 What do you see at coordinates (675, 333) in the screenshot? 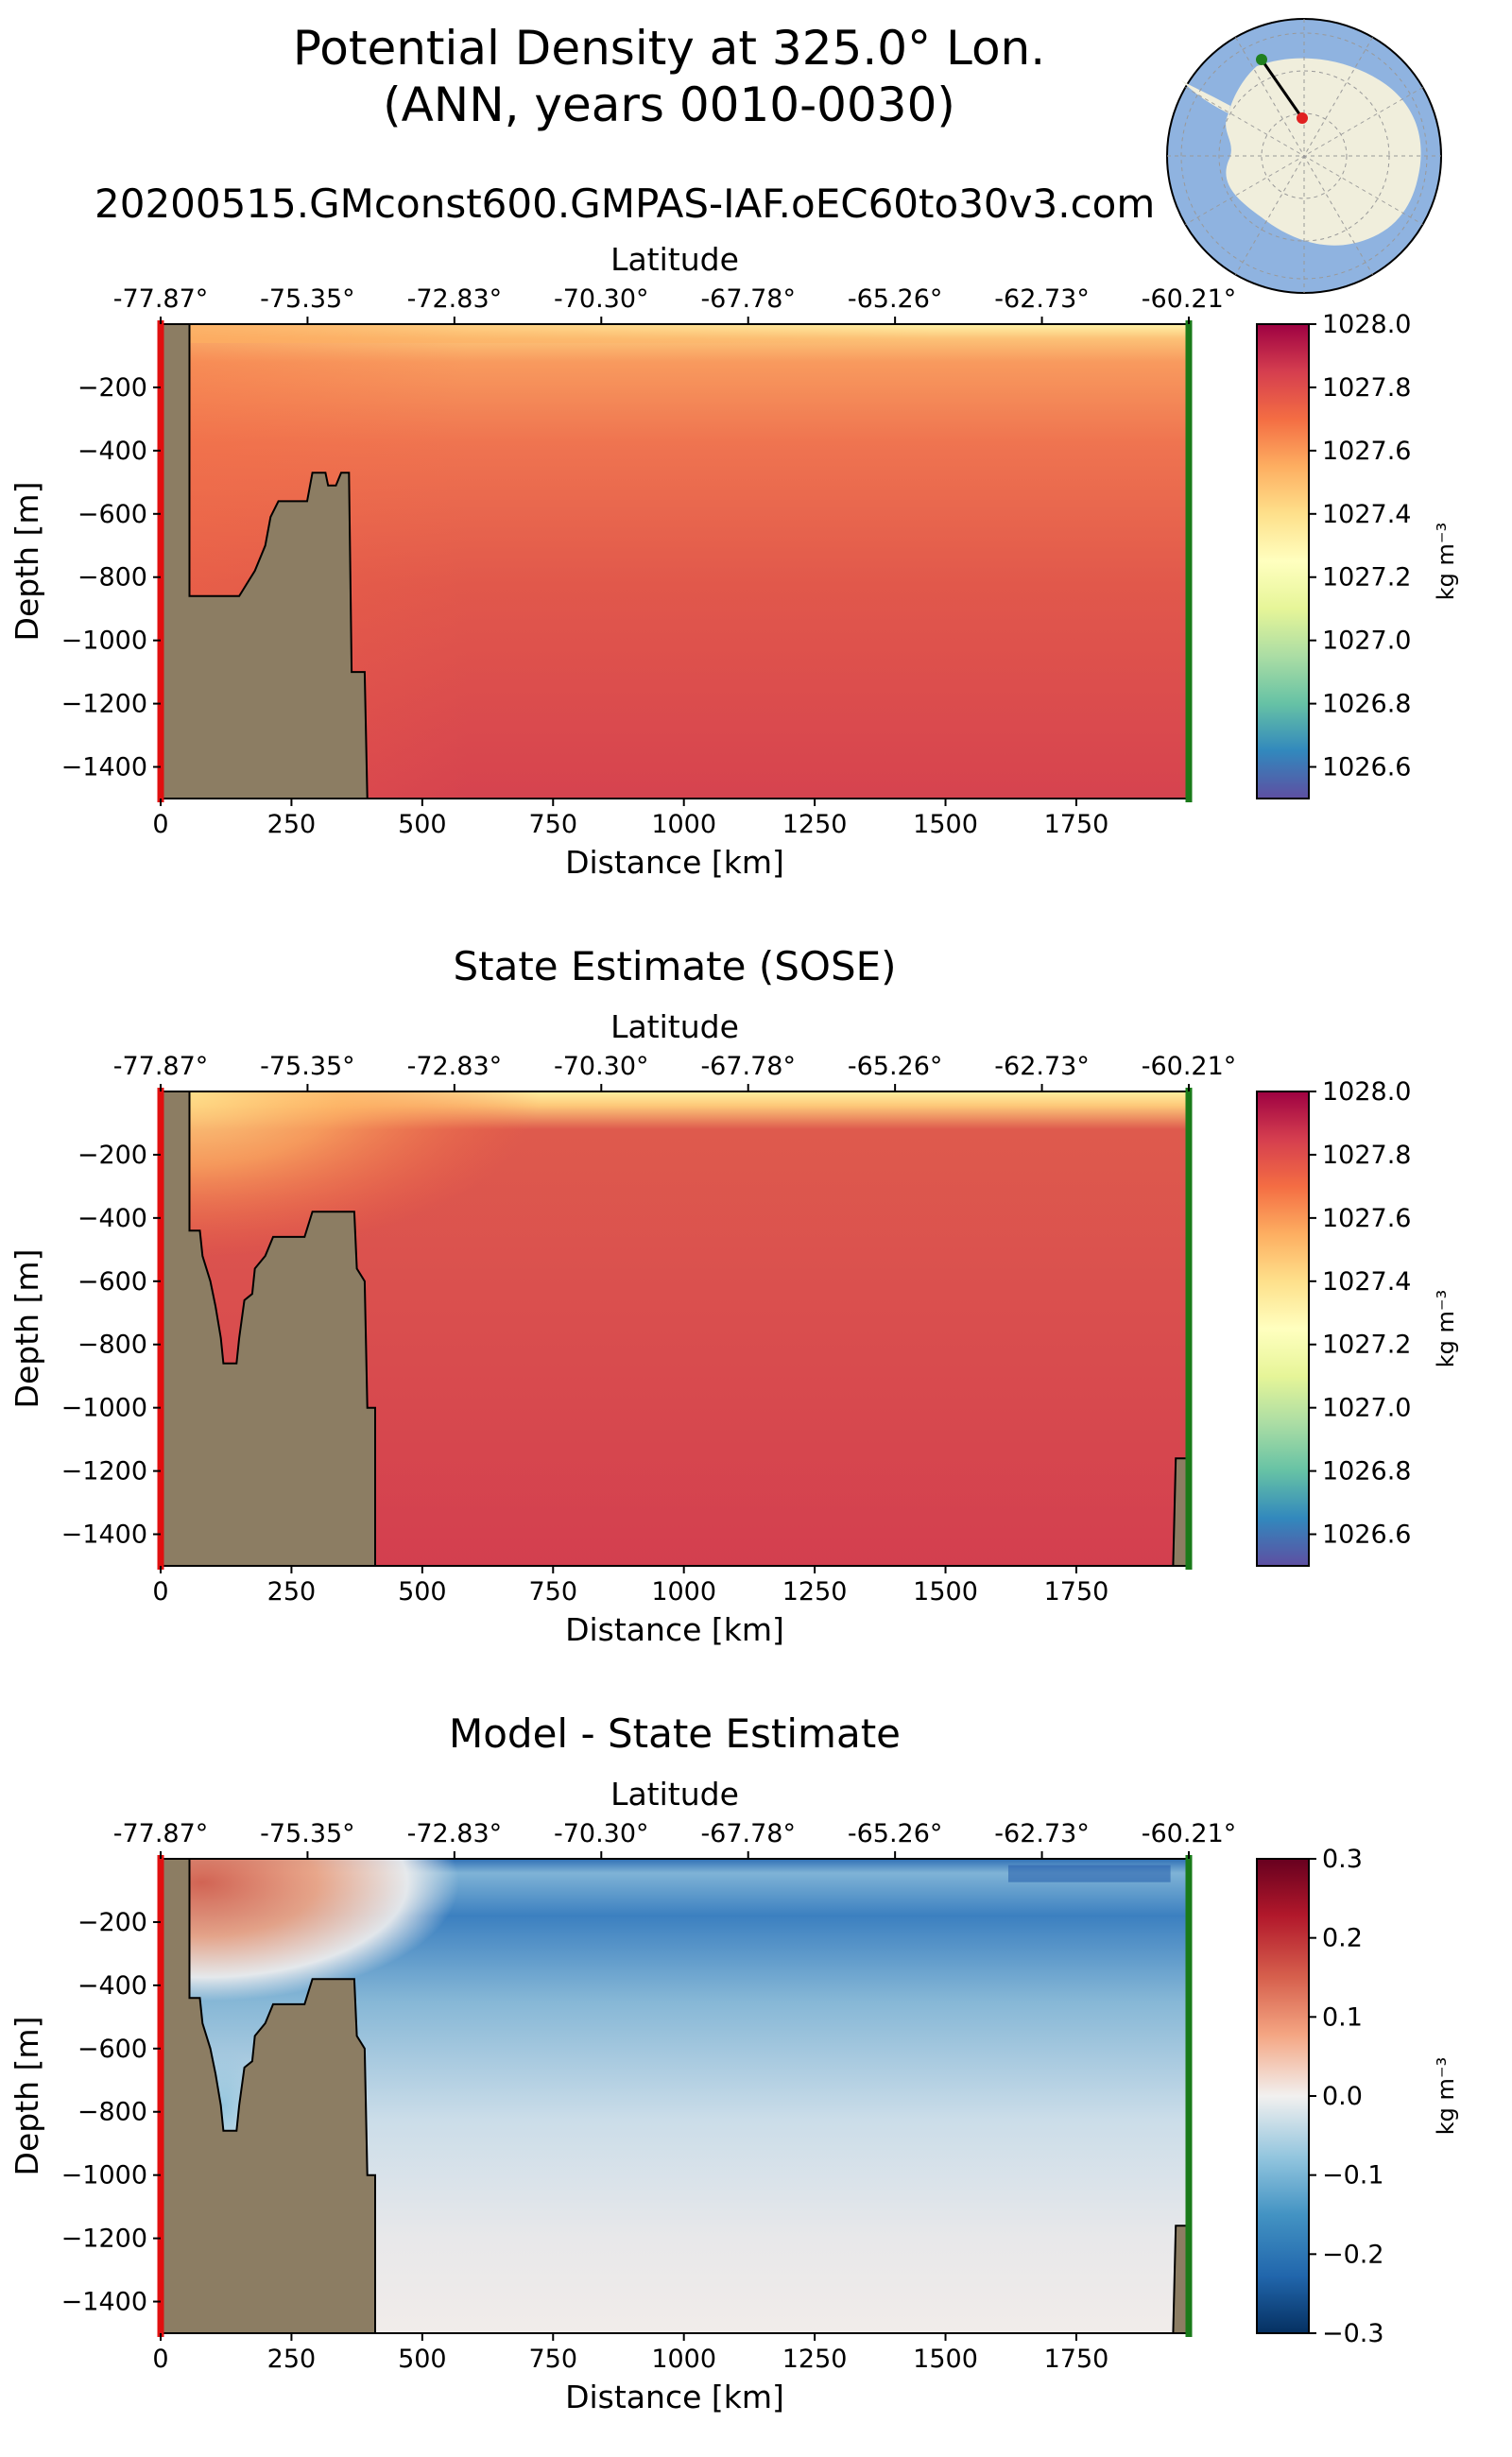
I see `field-surface-tint` at bounding box center [675, 333].